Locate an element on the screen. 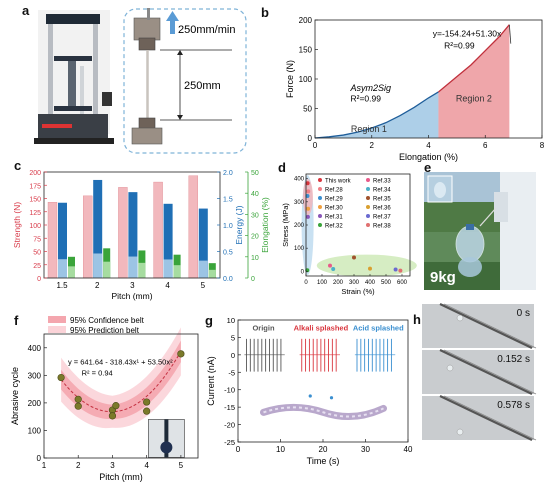 This screenshot has height=487, width=554. panel-label-c: c is located at coordinates (18, 165).